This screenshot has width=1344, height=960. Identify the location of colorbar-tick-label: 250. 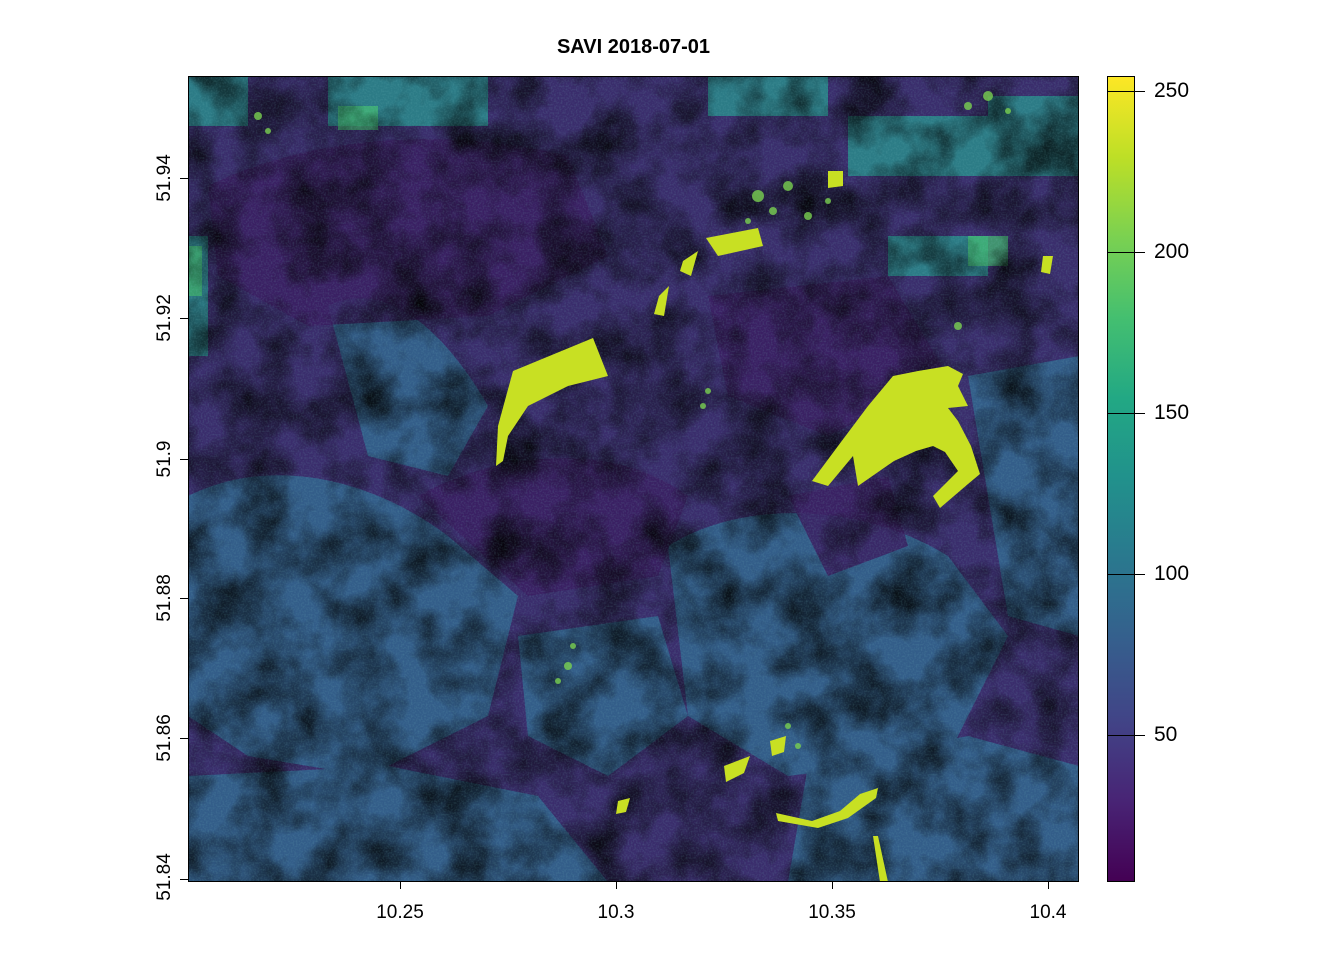
(1172, 90).